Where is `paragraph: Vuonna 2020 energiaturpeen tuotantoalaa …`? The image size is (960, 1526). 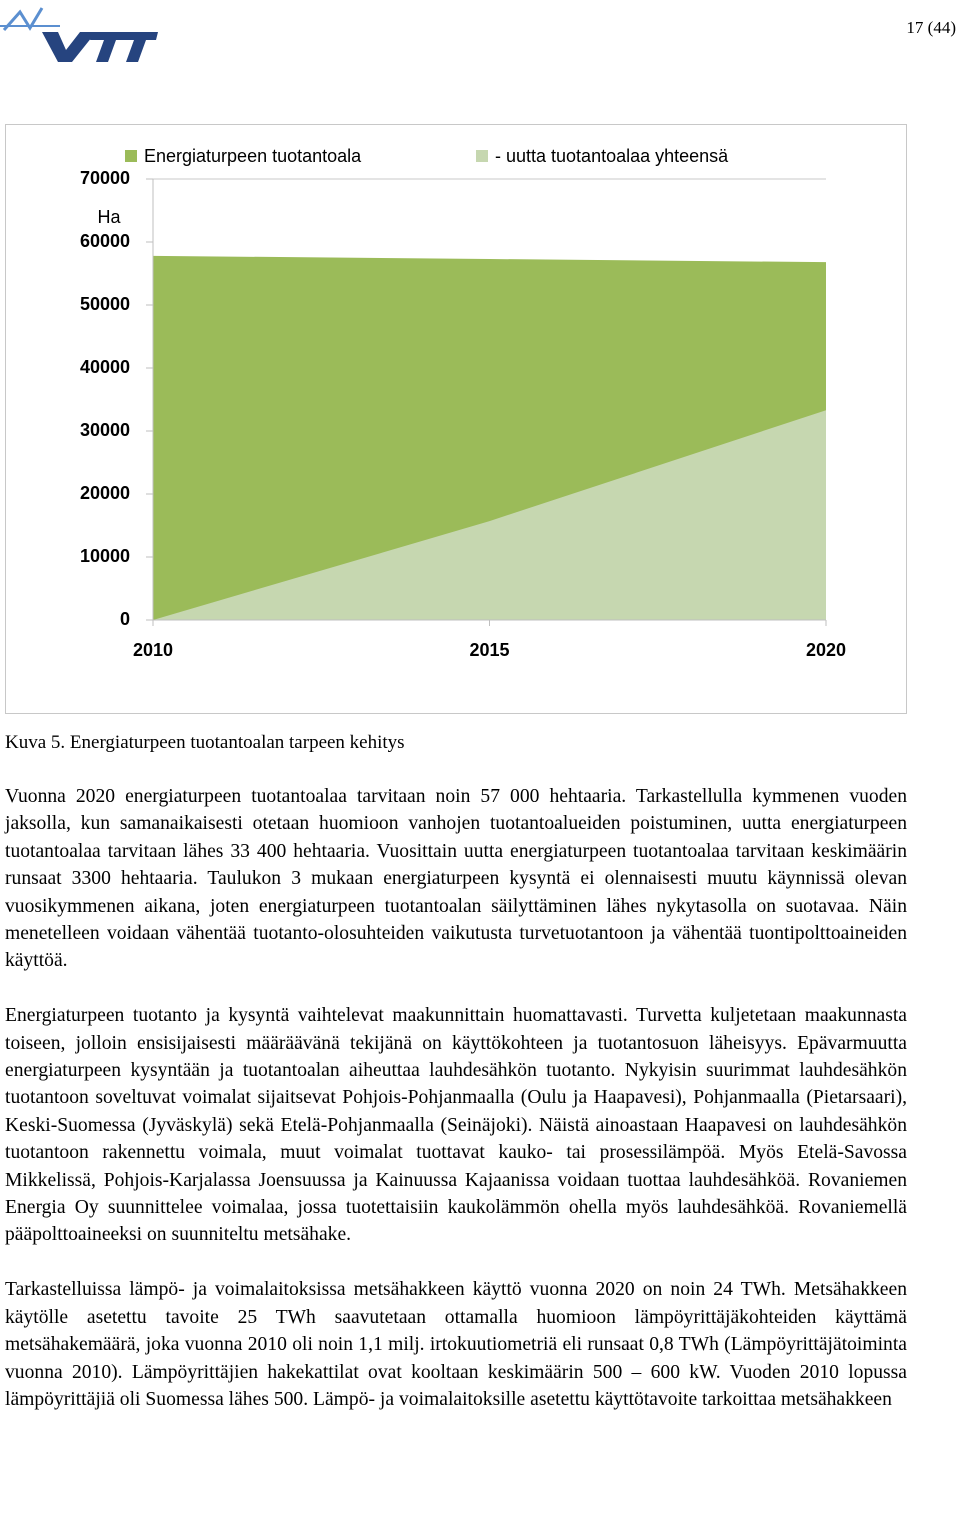
paragraph: Vuonna 2020 energiaturpeen tuotantoalaa … is located at coordinates (456, 879).